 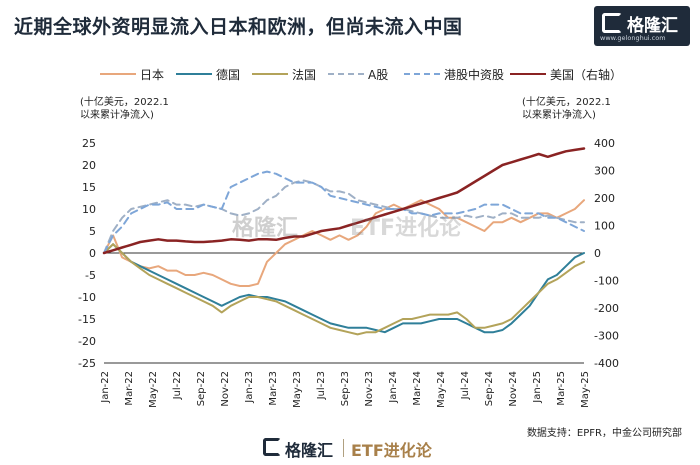 I want to click on x-tick-label: Nov-22, so click(x=225, y=389).